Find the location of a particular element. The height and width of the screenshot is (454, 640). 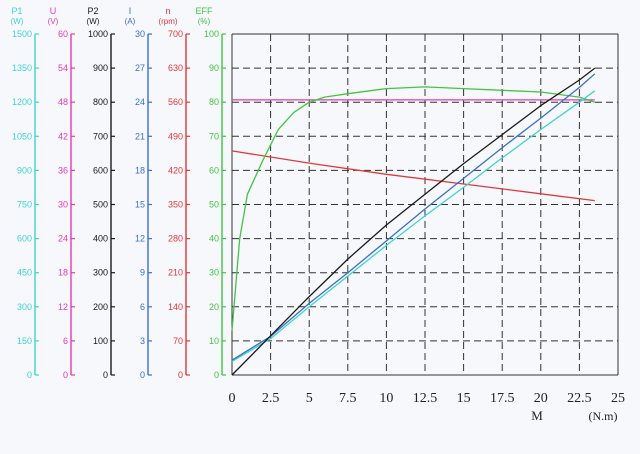

y-tick-label-p2: 800 is located at coordinates (100, 102).